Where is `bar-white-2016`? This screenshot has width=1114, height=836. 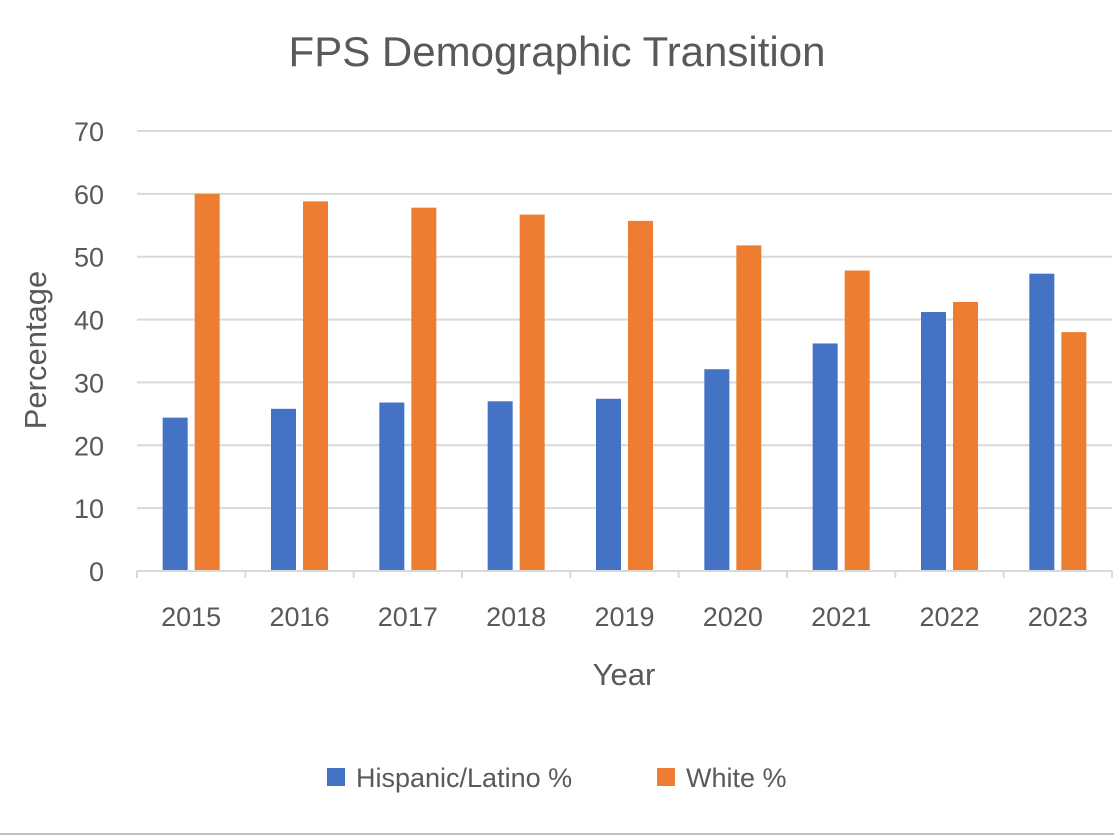
bar-white-2016 is located at coordinates (315, 386).